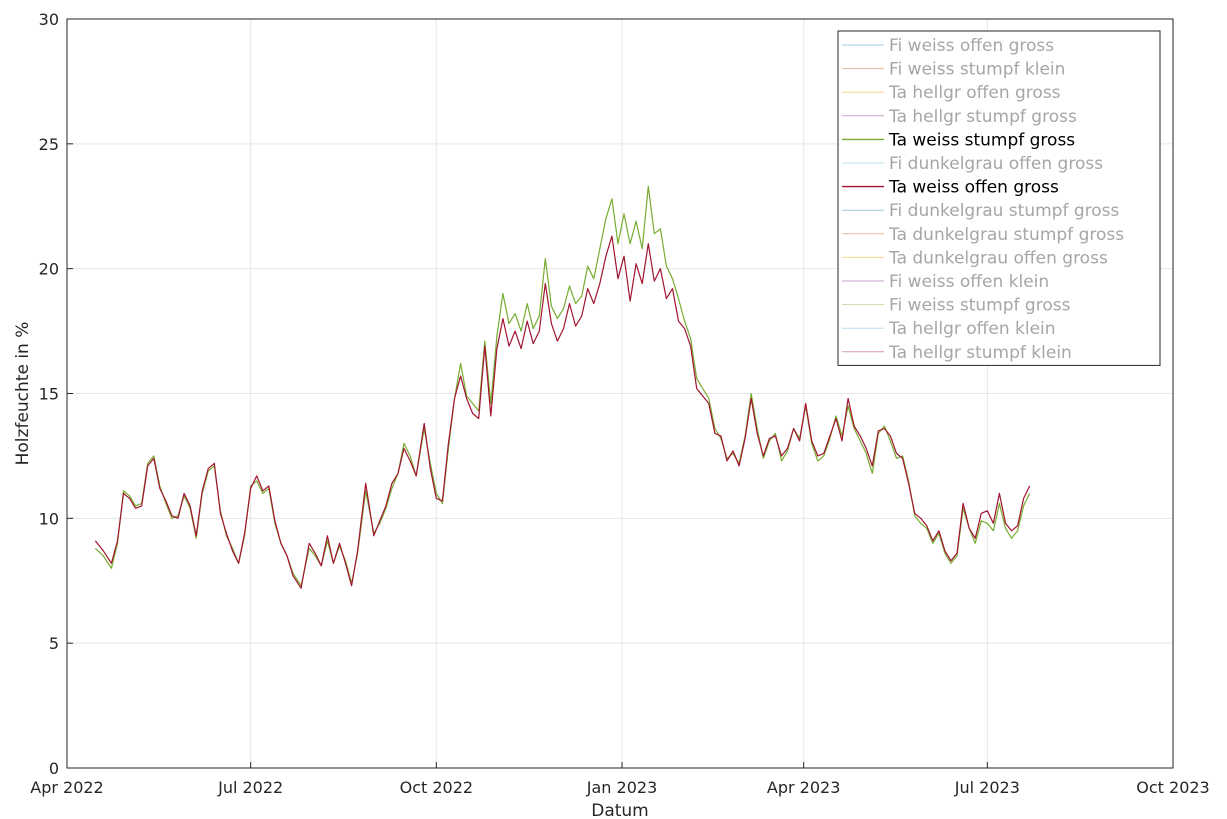 This screenshot has width=1227, height=819. What do you see at coordinates (803, 787) in the screenshot?
I see `x-tick-label: Apr 2023` at bounding box center [803, 787].